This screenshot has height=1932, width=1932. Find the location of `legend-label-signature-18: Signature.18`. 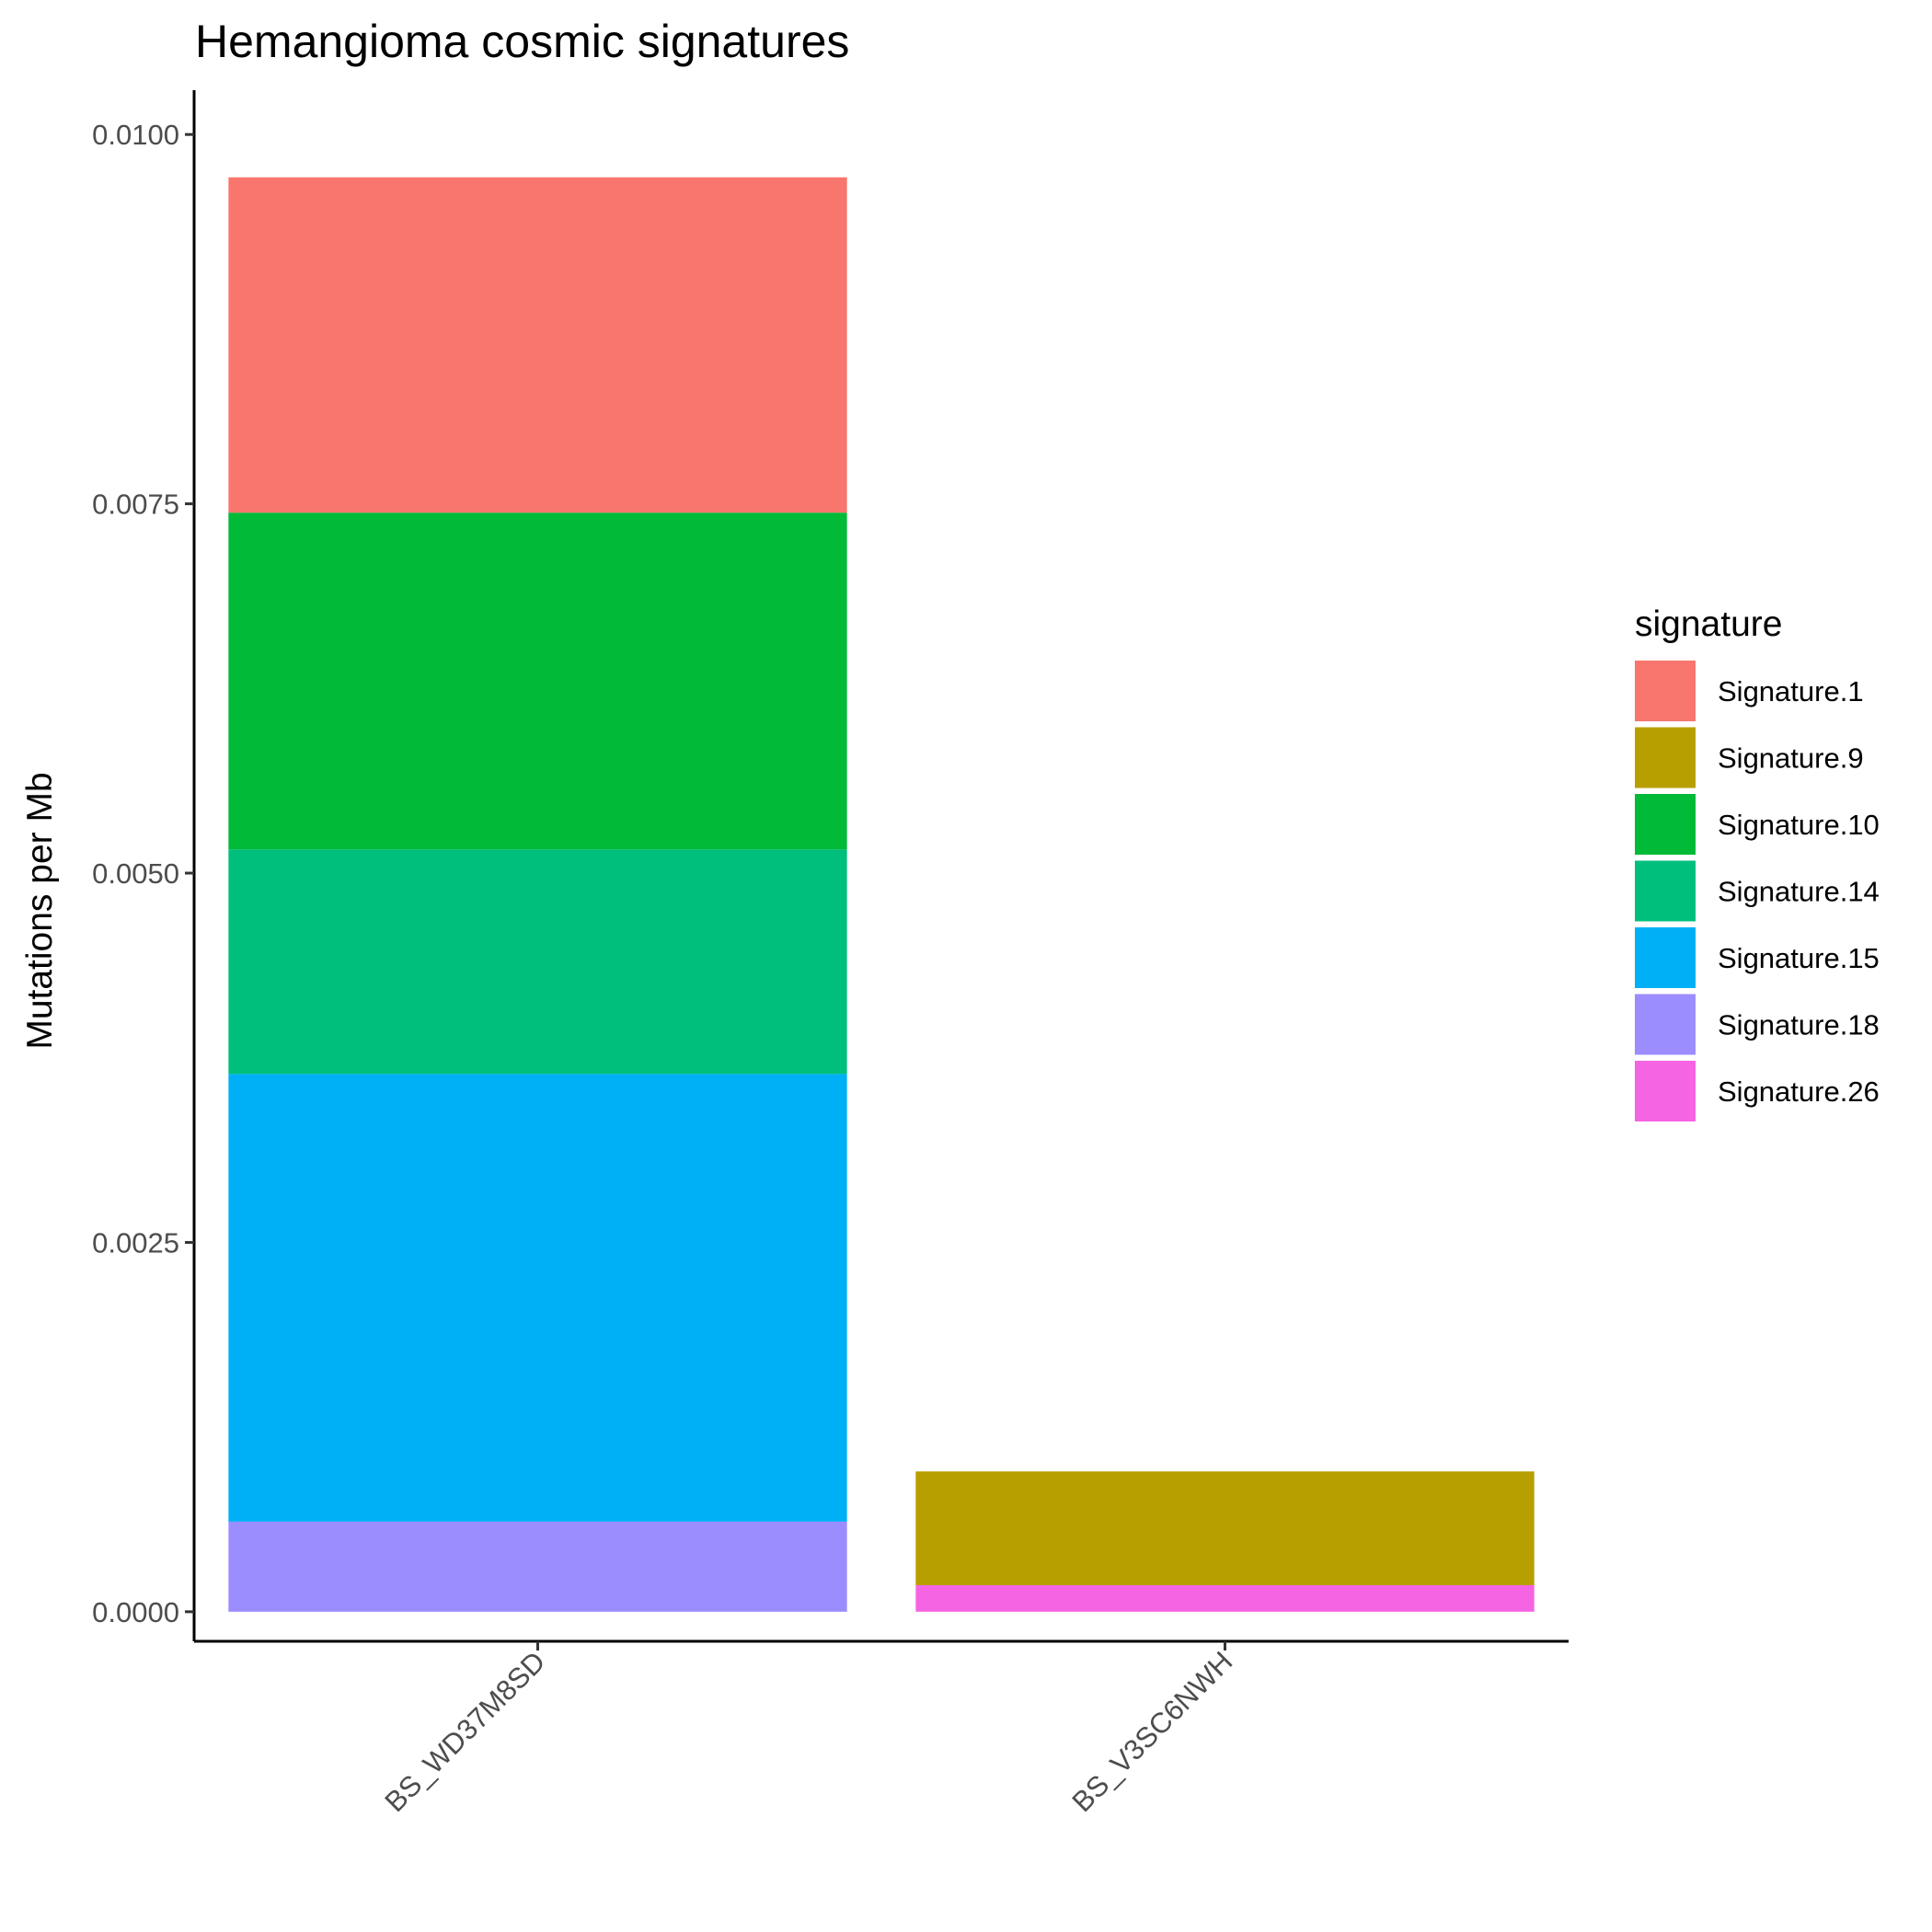

legend-label-signature-18: Signature.18 is located at coordinates (1799, 1025).